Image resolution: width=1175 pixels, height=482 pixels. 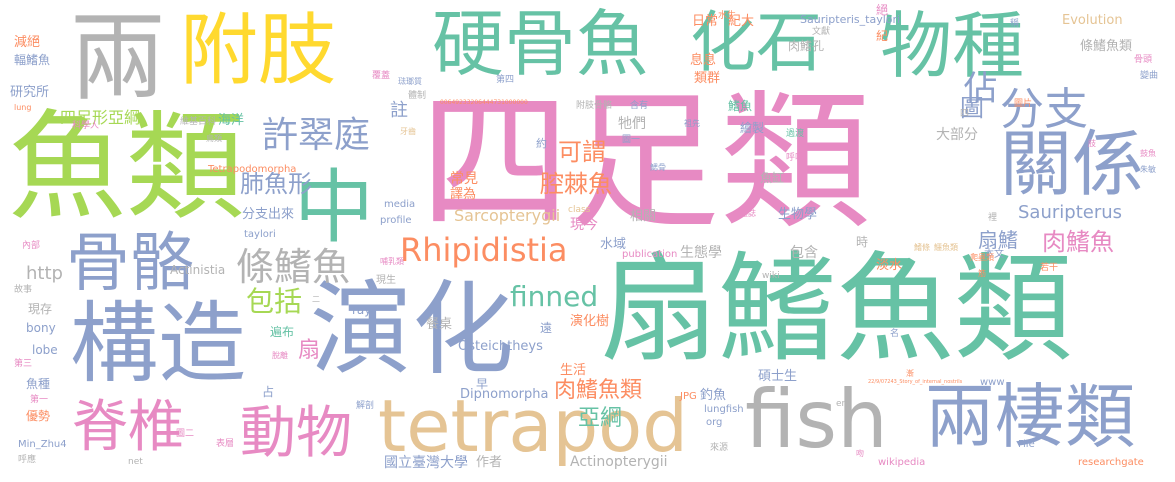 I want to click on cloud-word: 兩棲類, so click(x=1030, y=417).